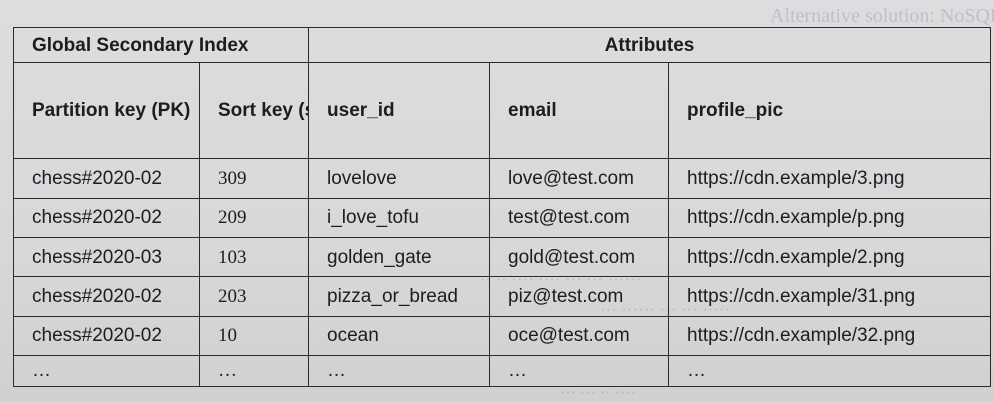  What do you see at coordinates (650, 45) in the screenshot?
I see `attributes-group-header: Attributes` at bounding box center [650, 45].